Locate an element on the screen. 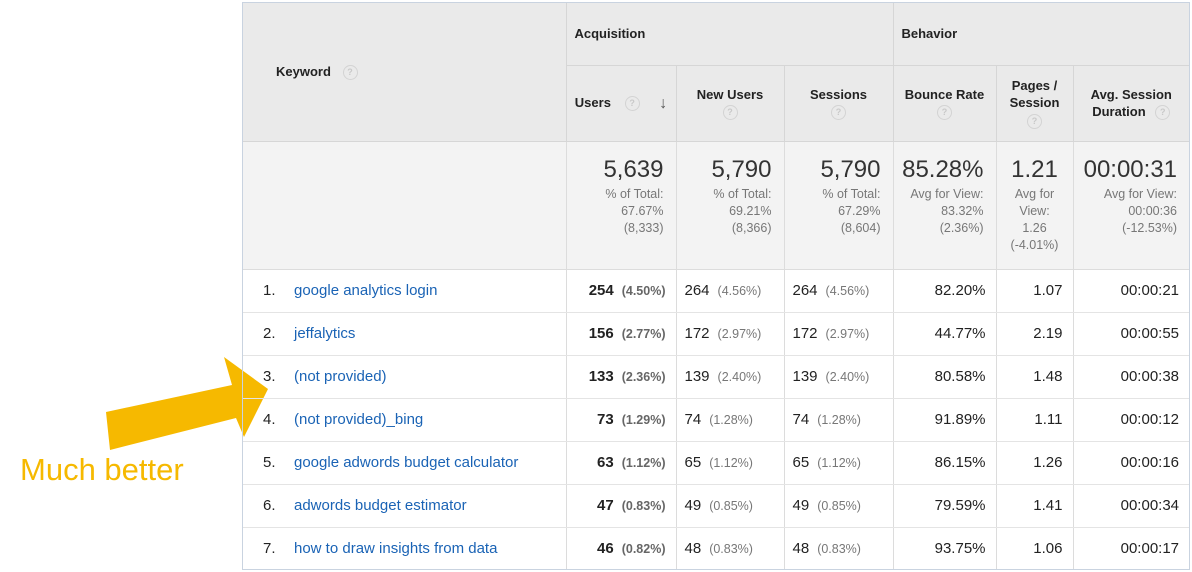 The image size is (1192, 572). users-total: 5,639 is located at coordinates (633, 169).